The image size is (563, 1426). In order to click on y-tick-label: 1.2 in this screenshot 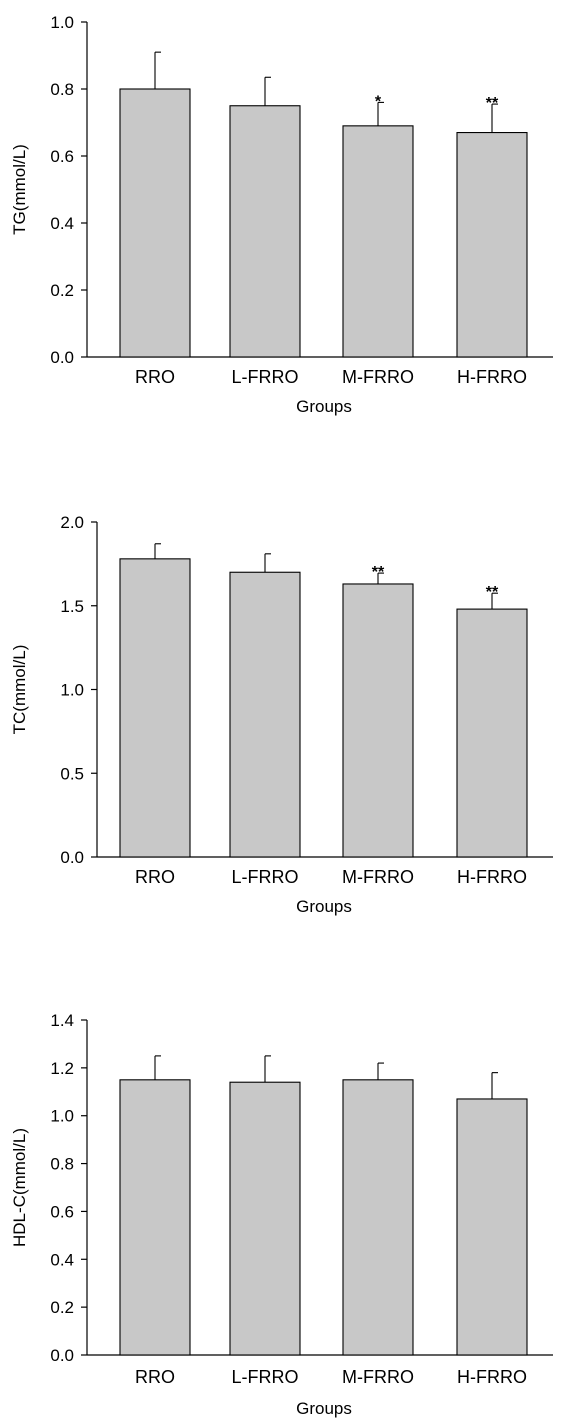, I will do `click(62, 1068)`.